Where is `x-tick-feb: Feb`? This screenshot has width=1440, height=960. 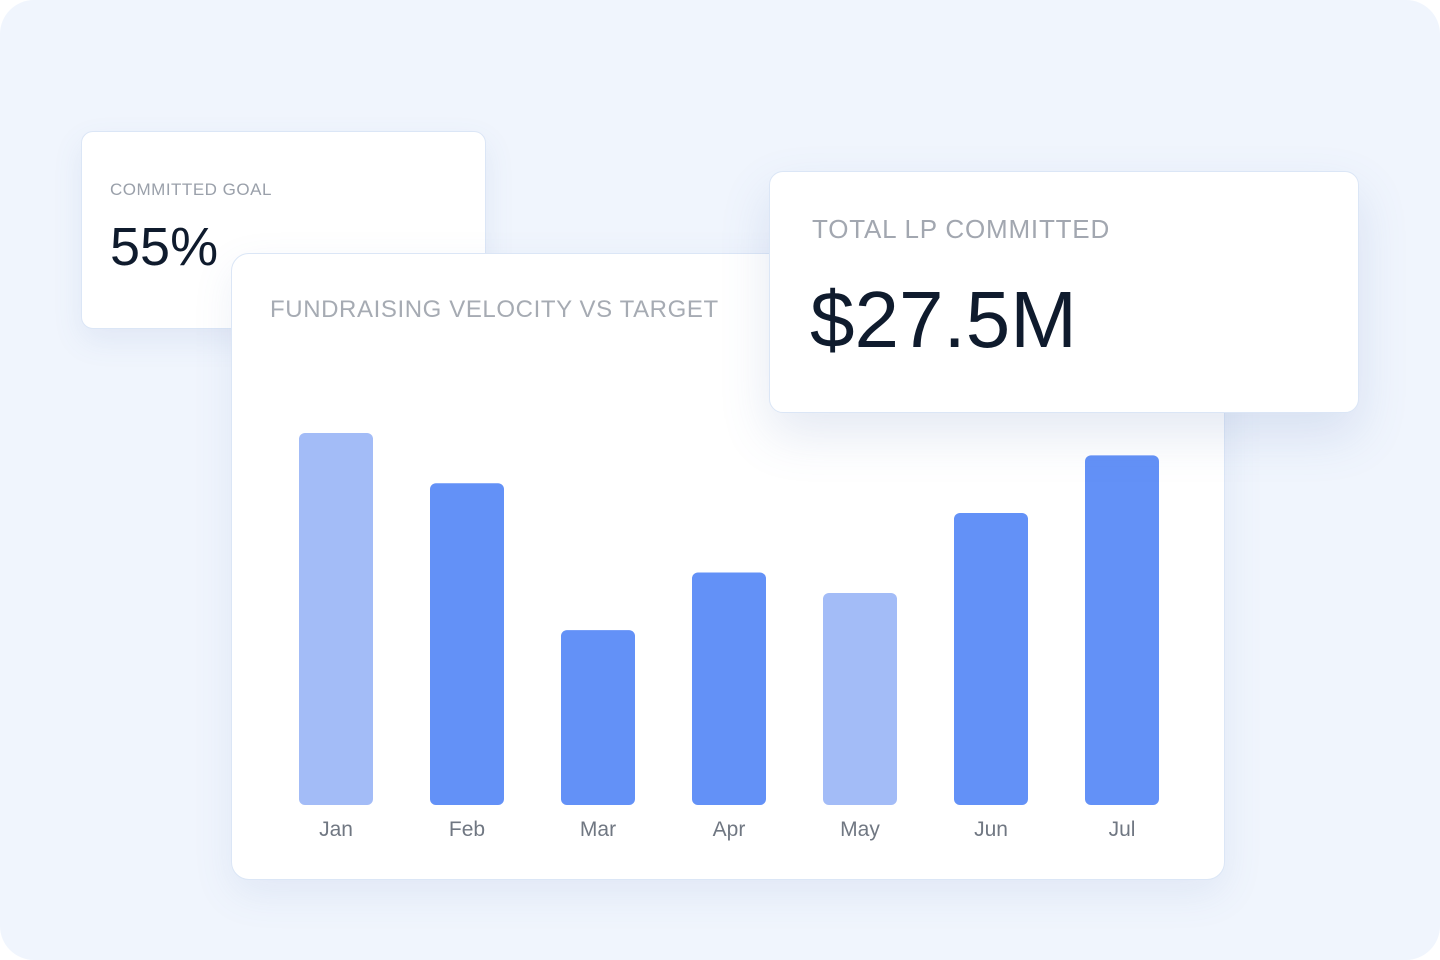 x-tick-feb: Feb is located at coordinates (467, 829).